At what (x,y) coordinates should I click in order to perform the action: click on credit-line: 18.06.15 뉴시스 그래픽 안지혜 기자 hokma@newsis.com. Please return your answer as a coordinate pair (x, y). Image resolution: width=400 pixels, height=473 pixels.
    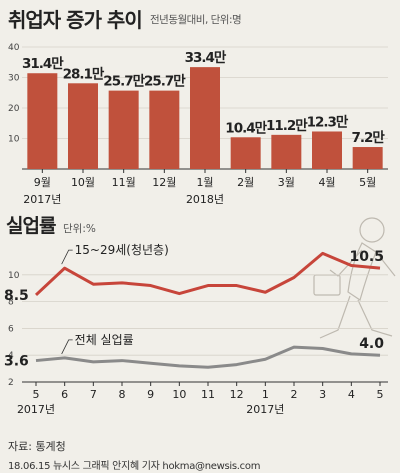
    Looking at the image, I should click on (134, 466).